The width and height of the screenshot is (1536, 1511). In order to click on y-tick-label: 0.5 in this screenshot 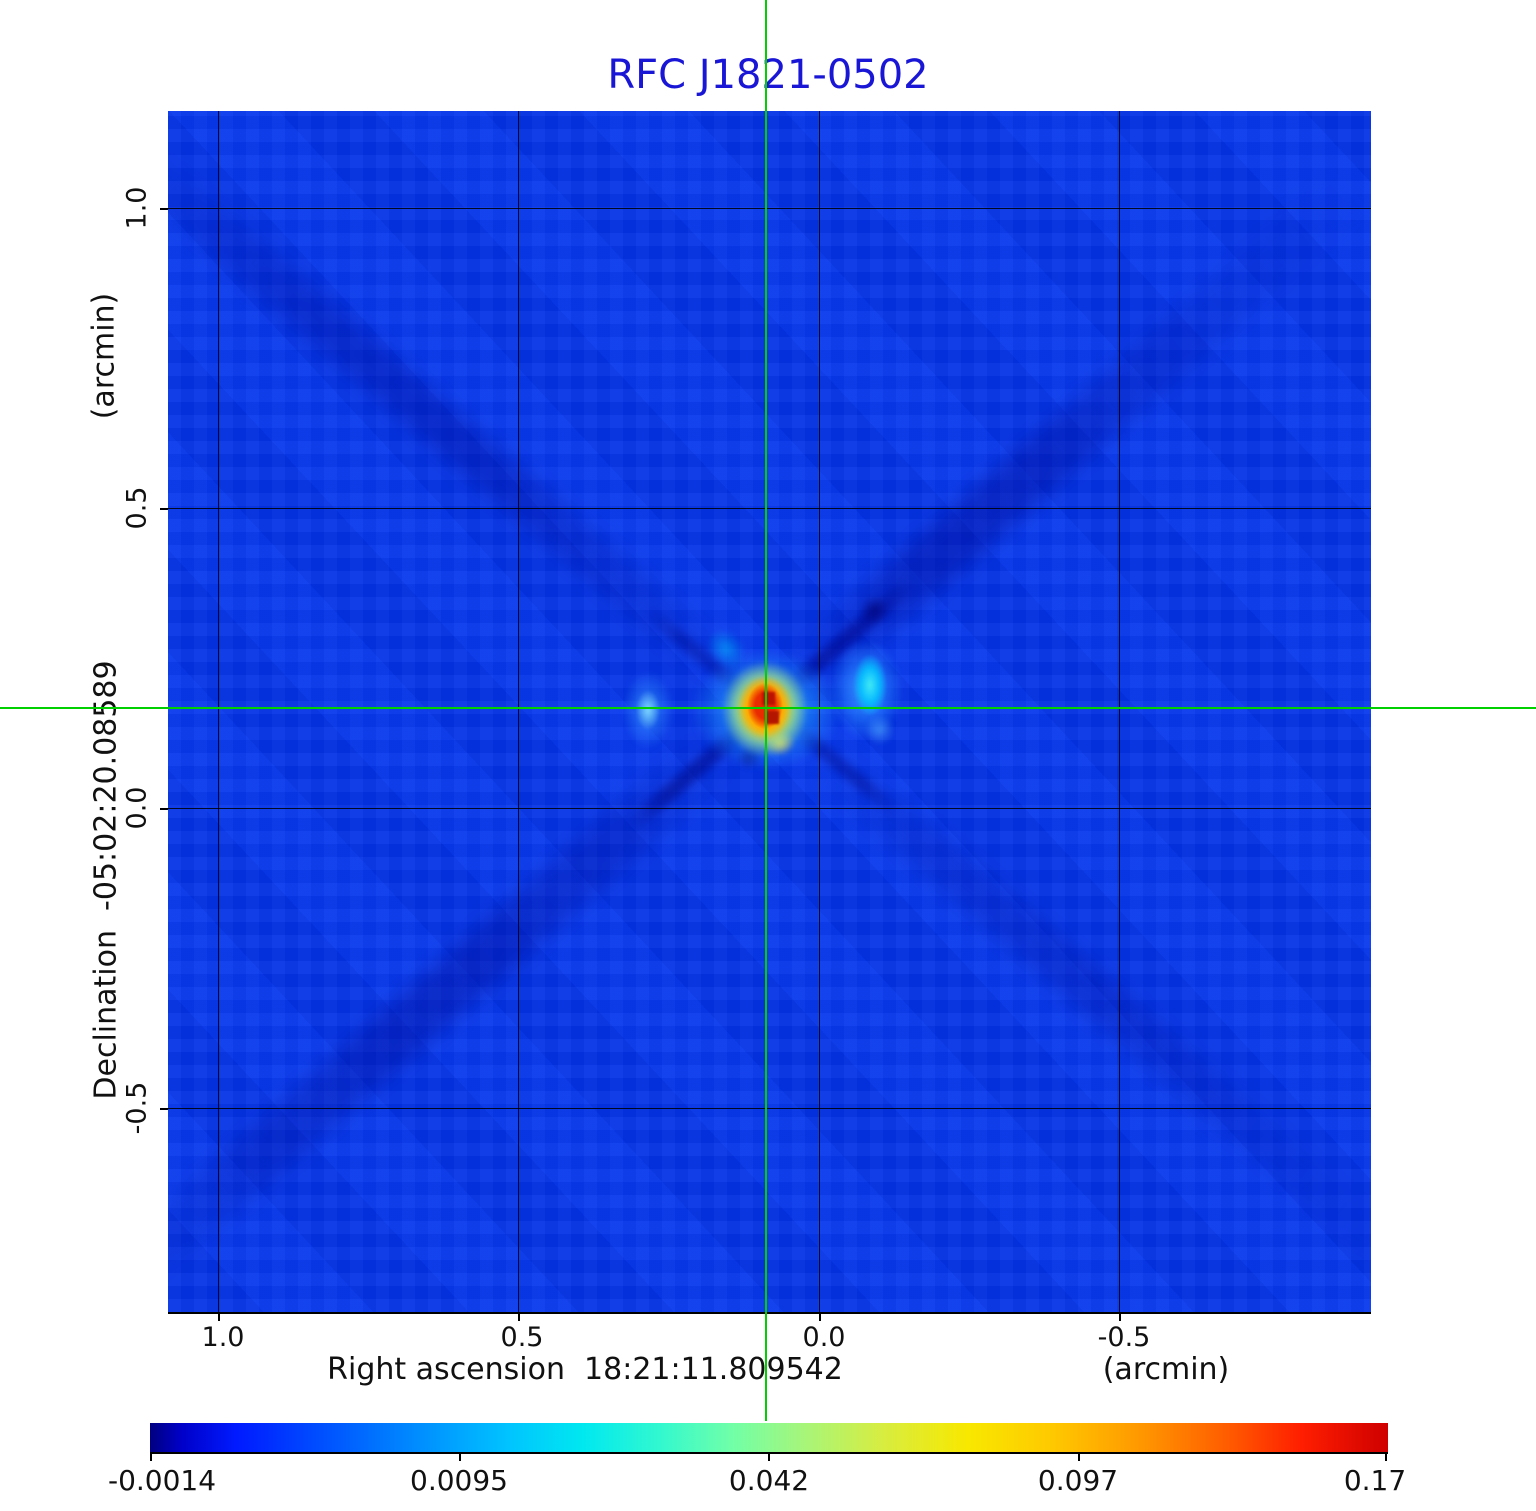, I will do `click(137, 508)`.